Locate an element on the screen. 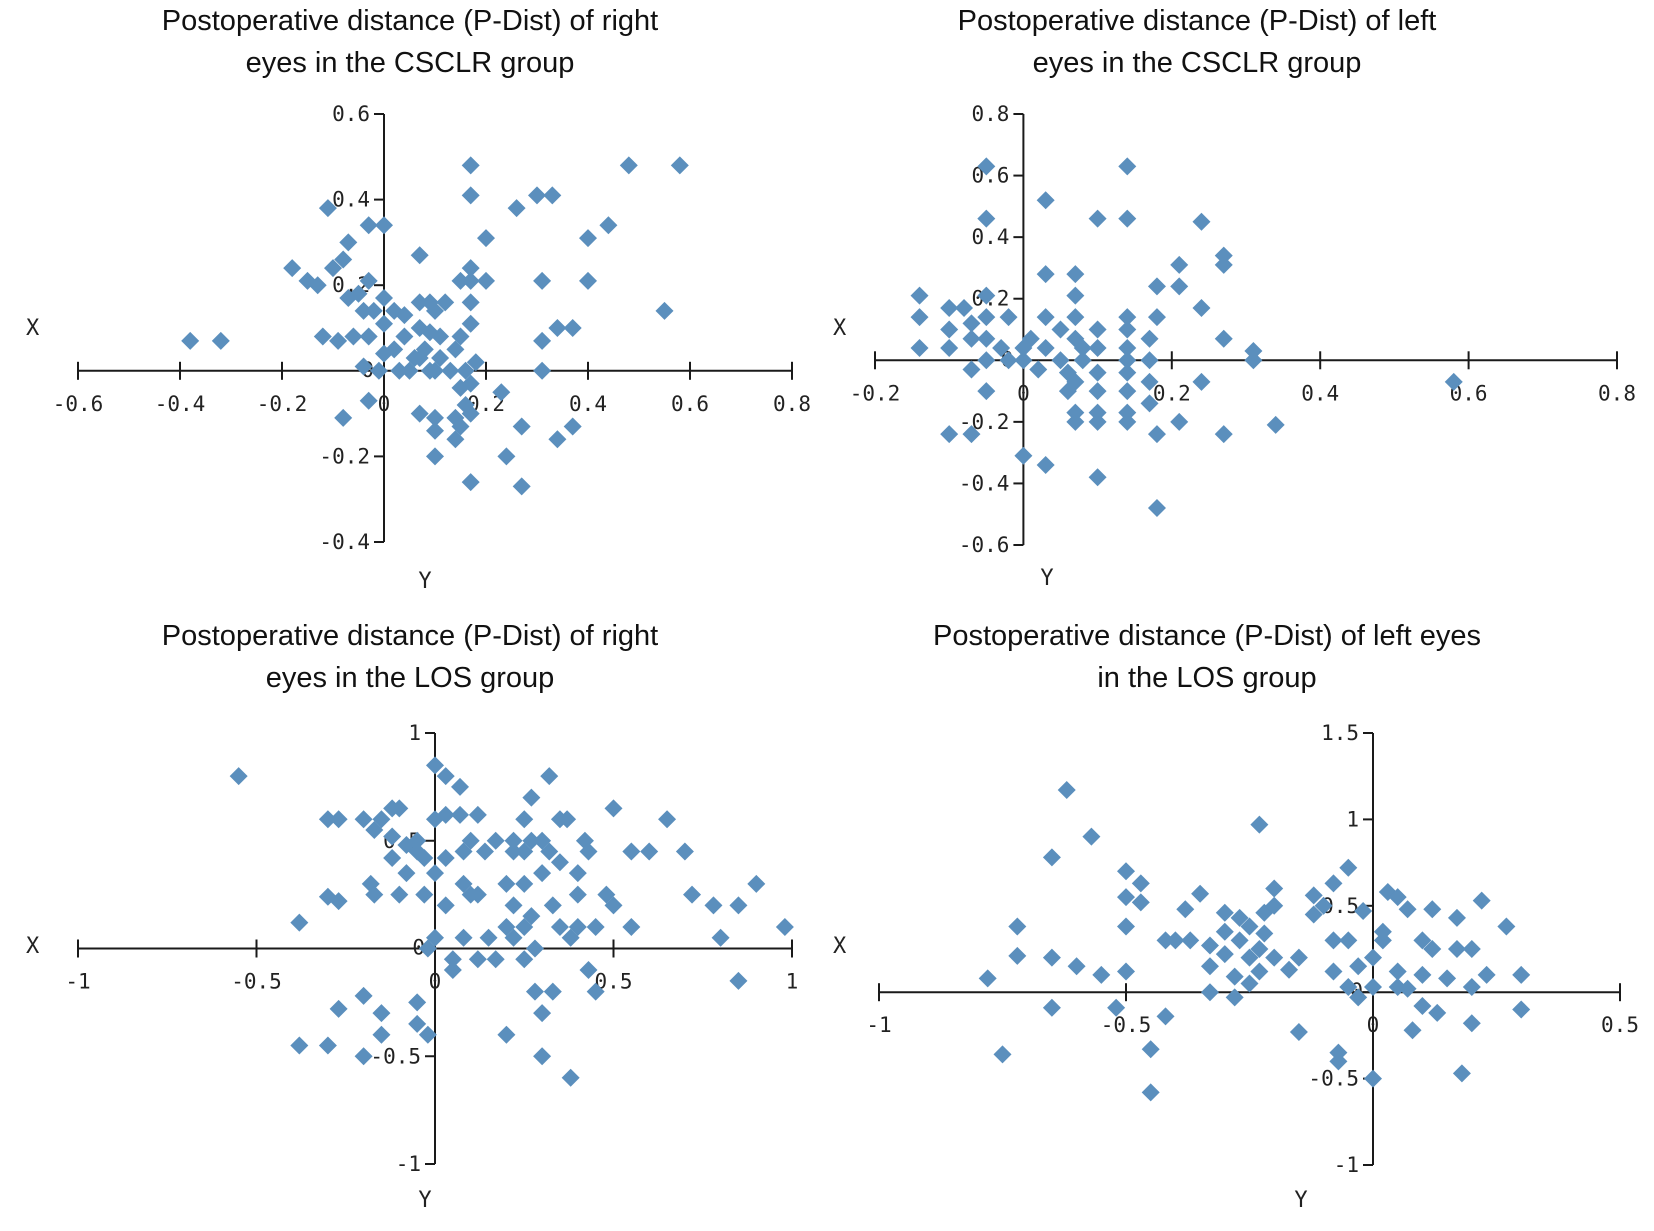 The image size is (1654, 1231). y-tick-label: -0.4 is located at coordinates (984, 483).